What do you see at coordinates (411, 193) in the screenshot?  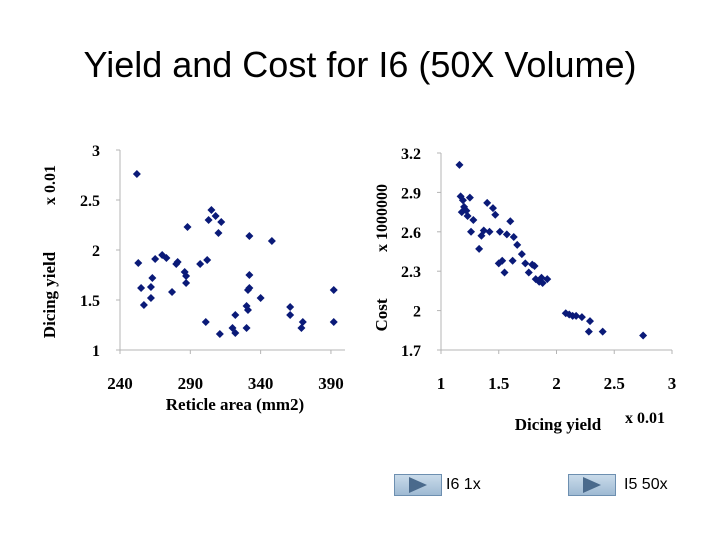 I see `y-tick-label: 2.9` at bounding box center [411, 193].